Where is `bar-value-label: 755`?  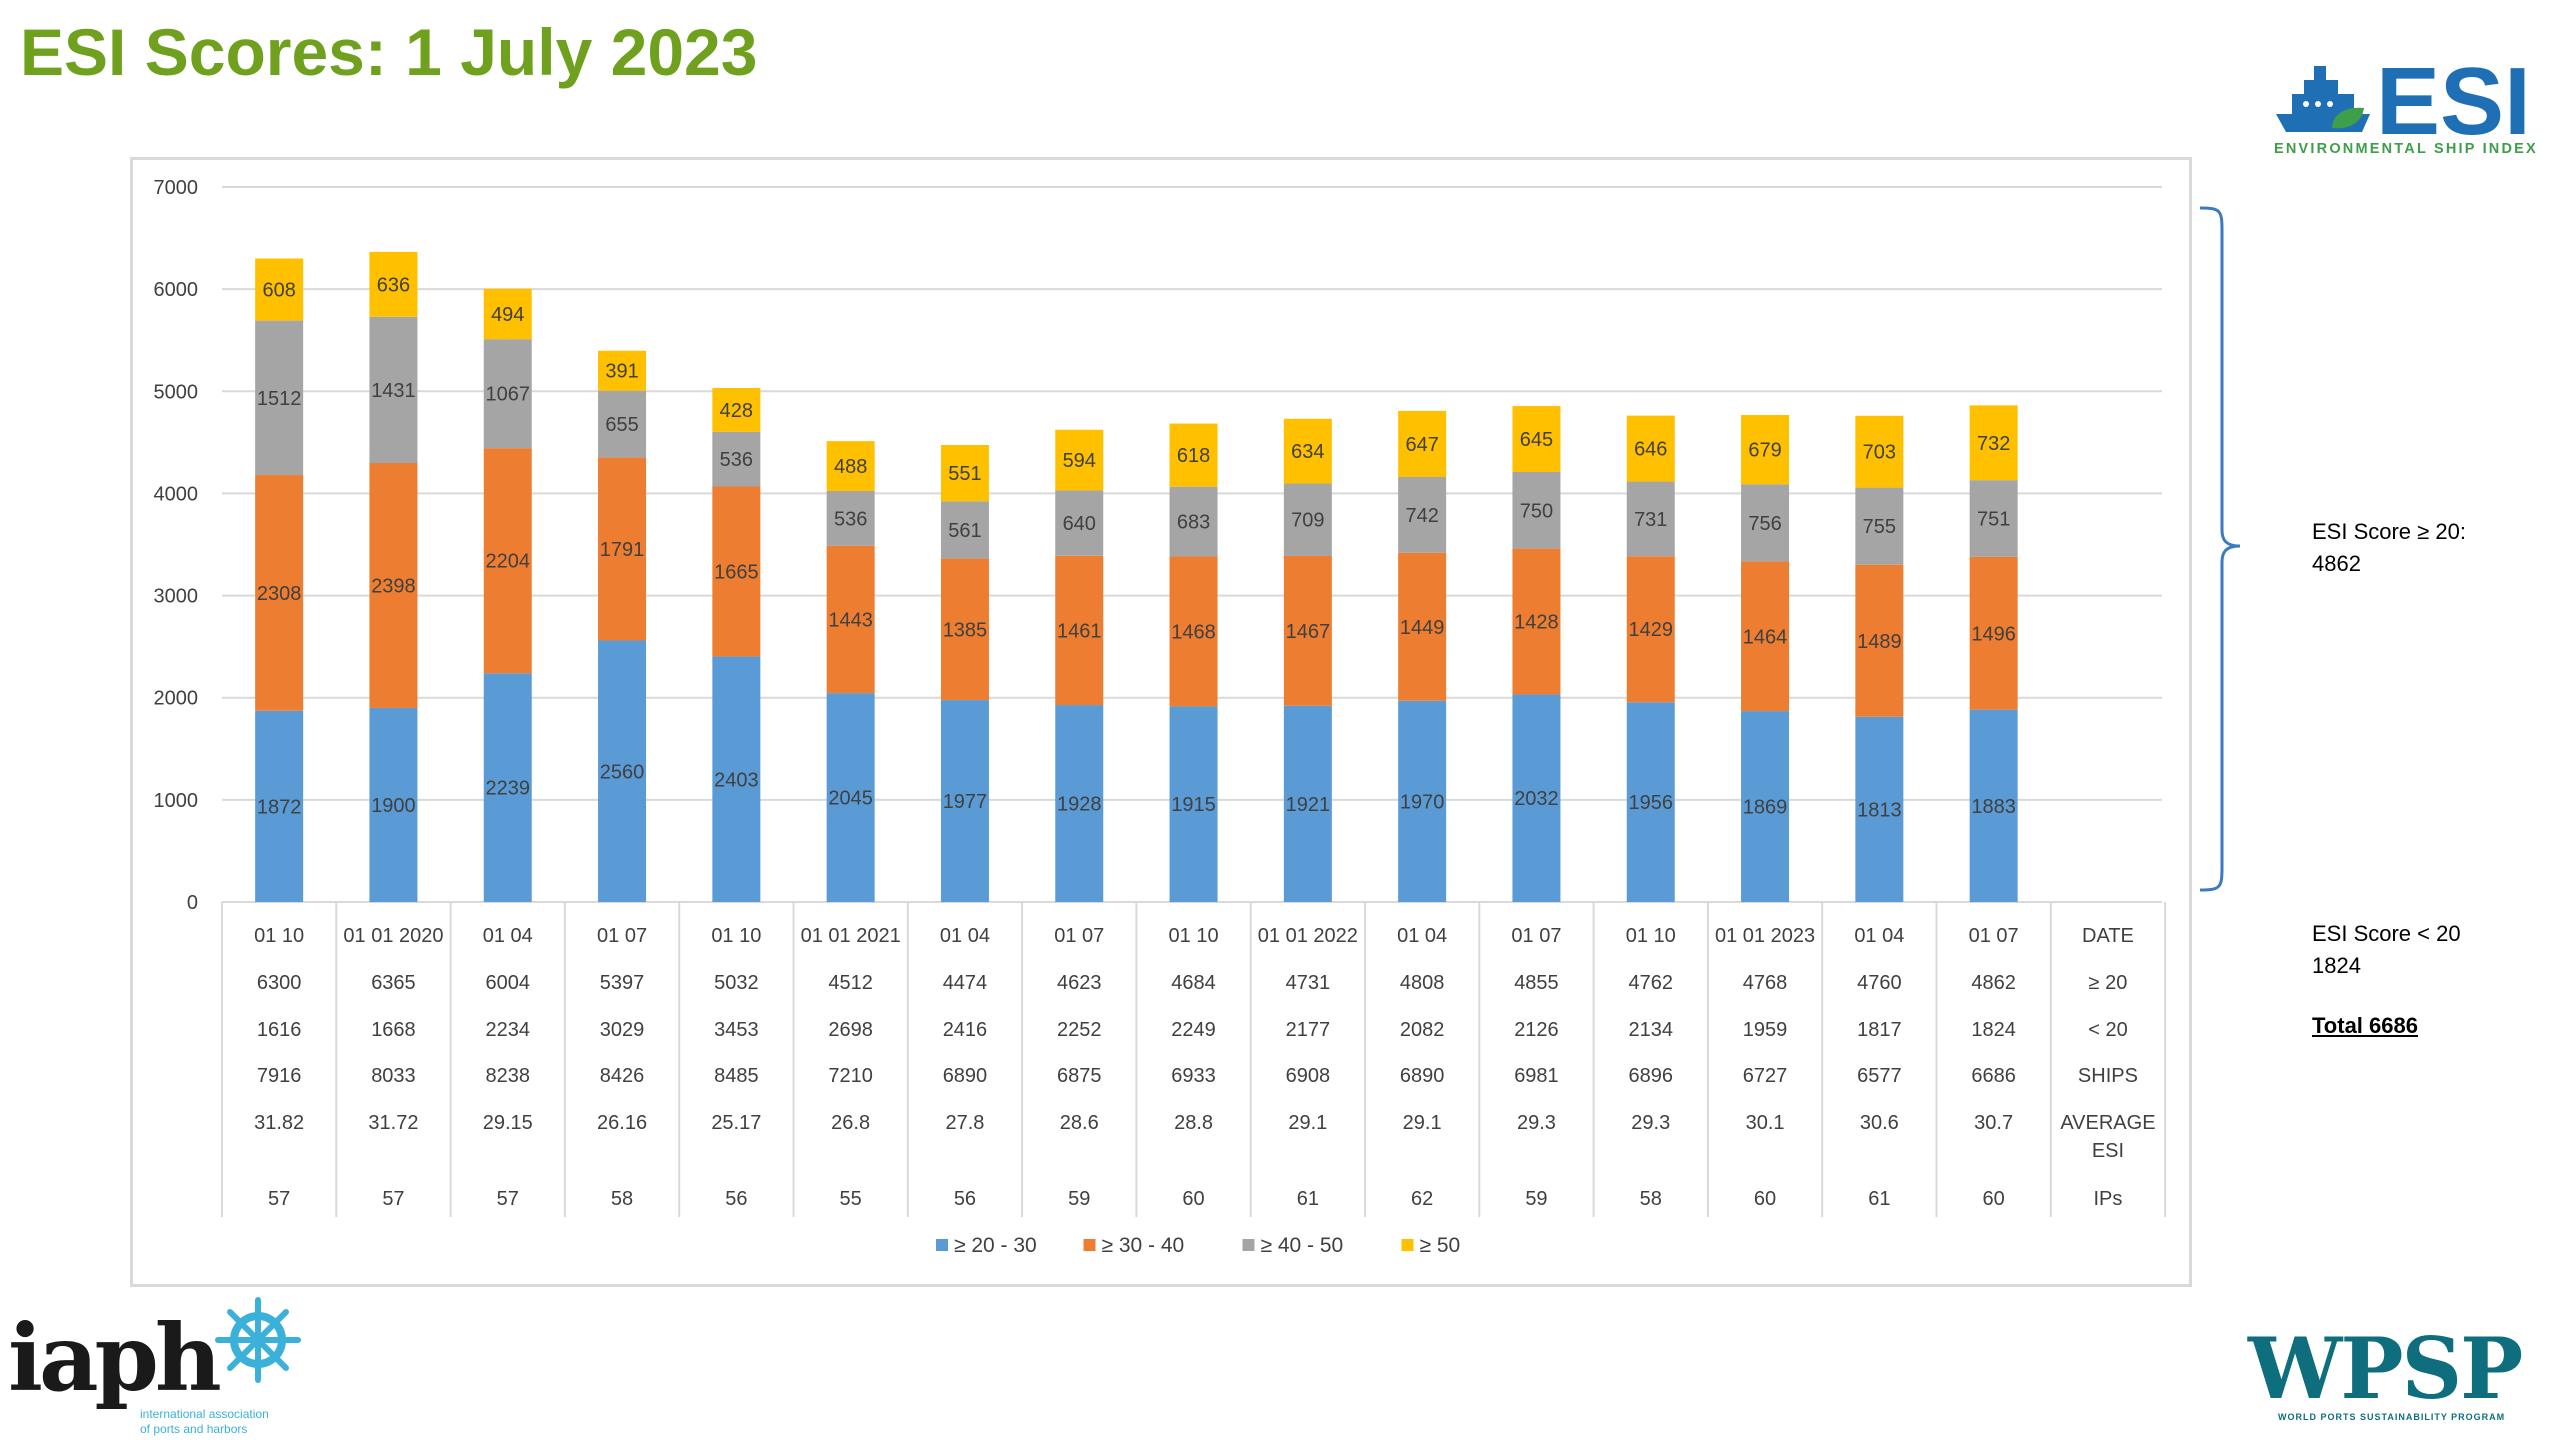 bar-value-label: 755 is located at coordinates (1879, 527).